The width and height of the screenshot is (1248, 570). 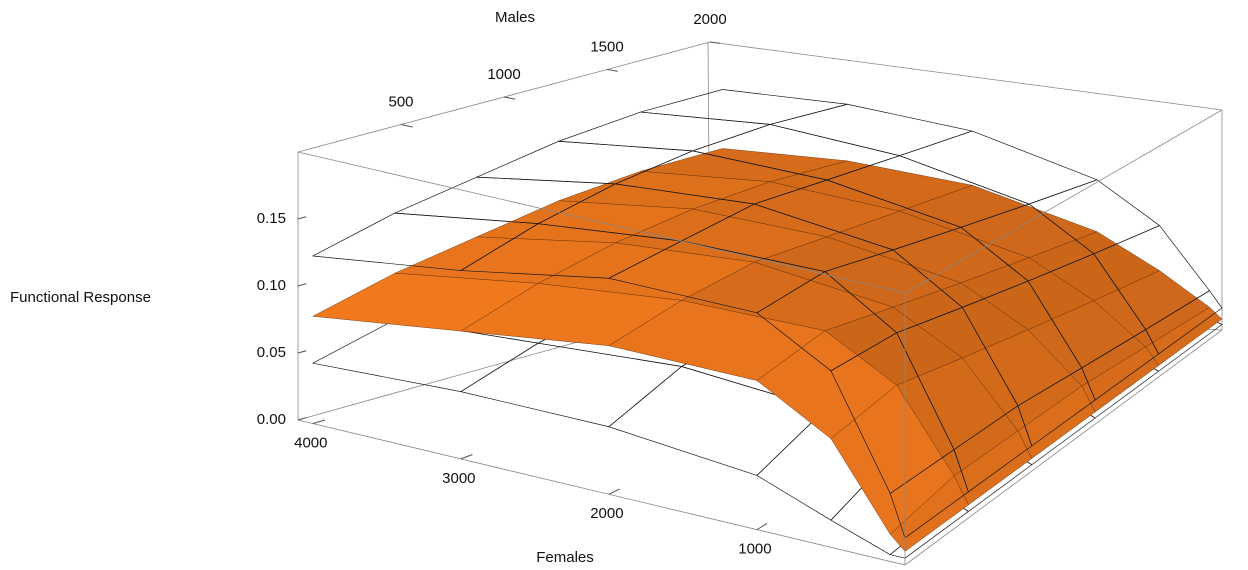 I want to click on y-tick-label: 500, so click(x=400, y=101).